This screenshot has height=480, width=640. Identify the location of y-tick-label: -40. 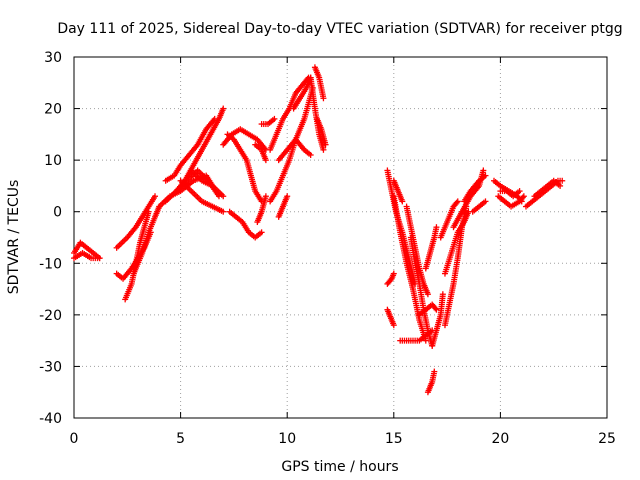
(50, 419).